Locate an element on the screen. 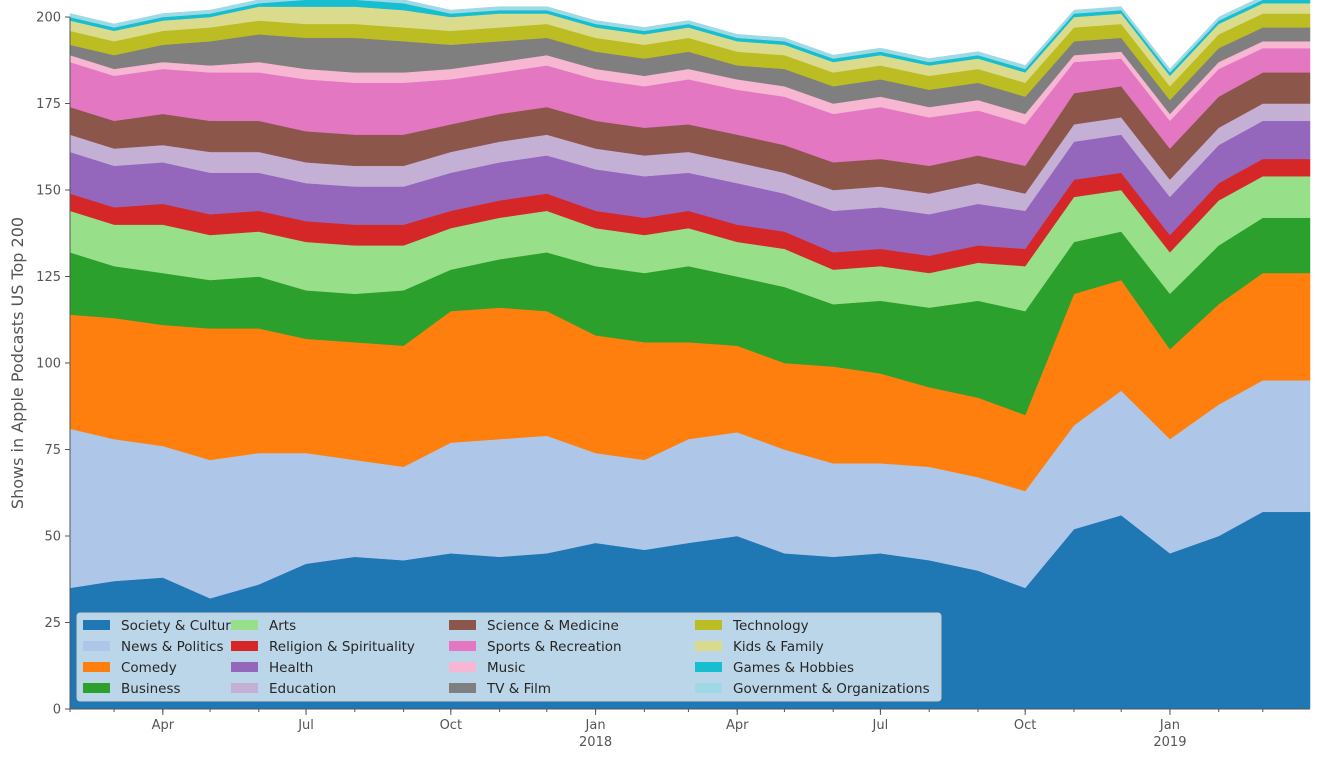 The width and height of the screenshot is (1323, 758). legend-label: Government & Organizations is located at coordinates (831, 689).